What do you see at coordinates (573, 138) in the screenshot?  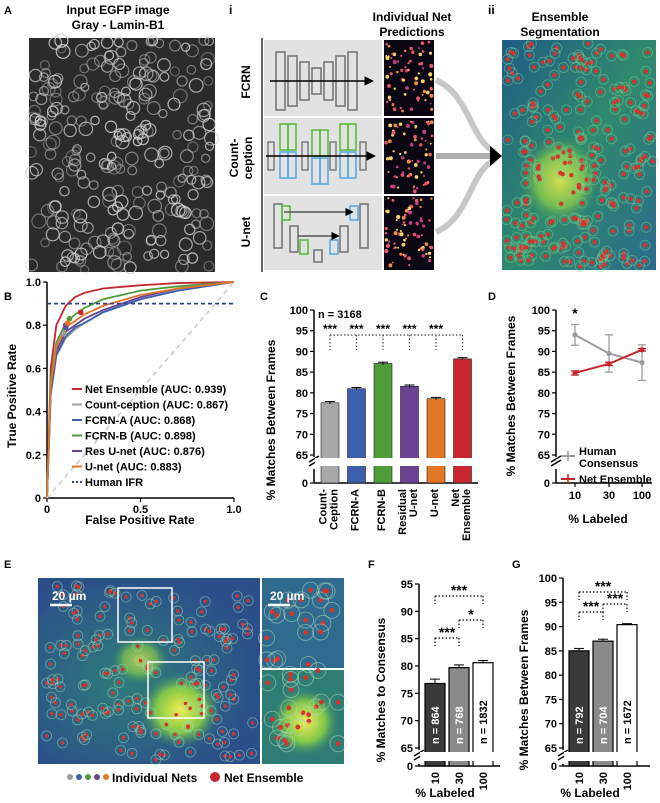 I see `panel-ii: ii Ensemble Segmentation` at bounding box center [573, 138].